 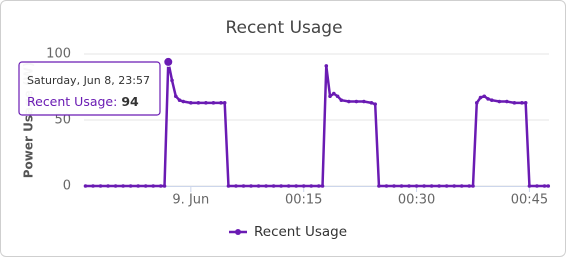 I want to click on tooltip: Saturday, Jun 8, 23:57 Recent Usage: 94, so click(x=89, y=88).